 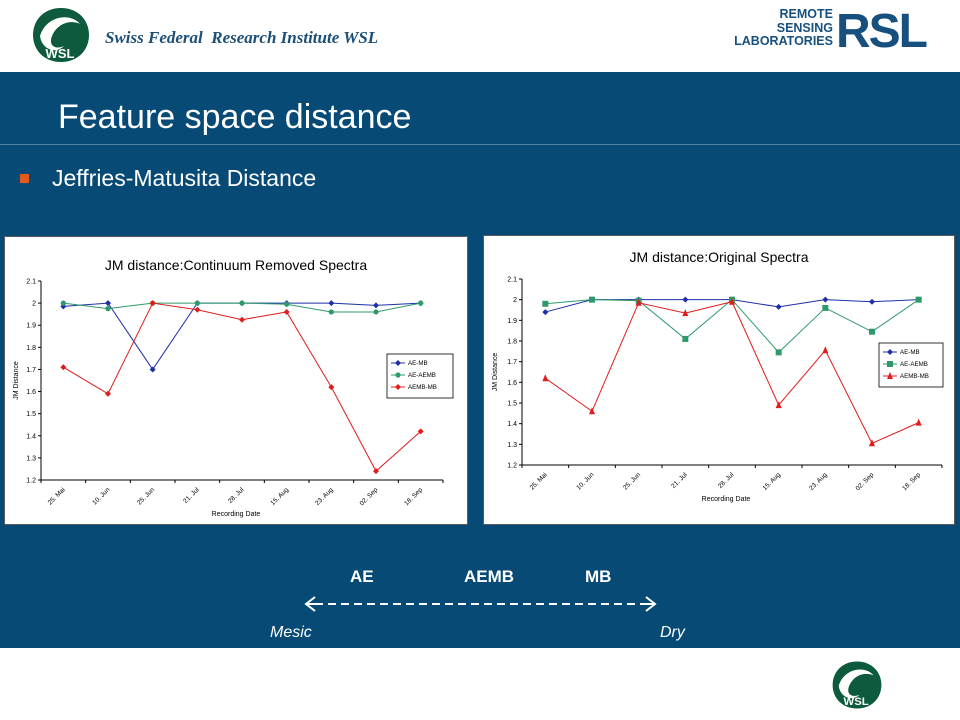 I want to click on x-tick-label: 02. Sep, so click(x=369, y=496).